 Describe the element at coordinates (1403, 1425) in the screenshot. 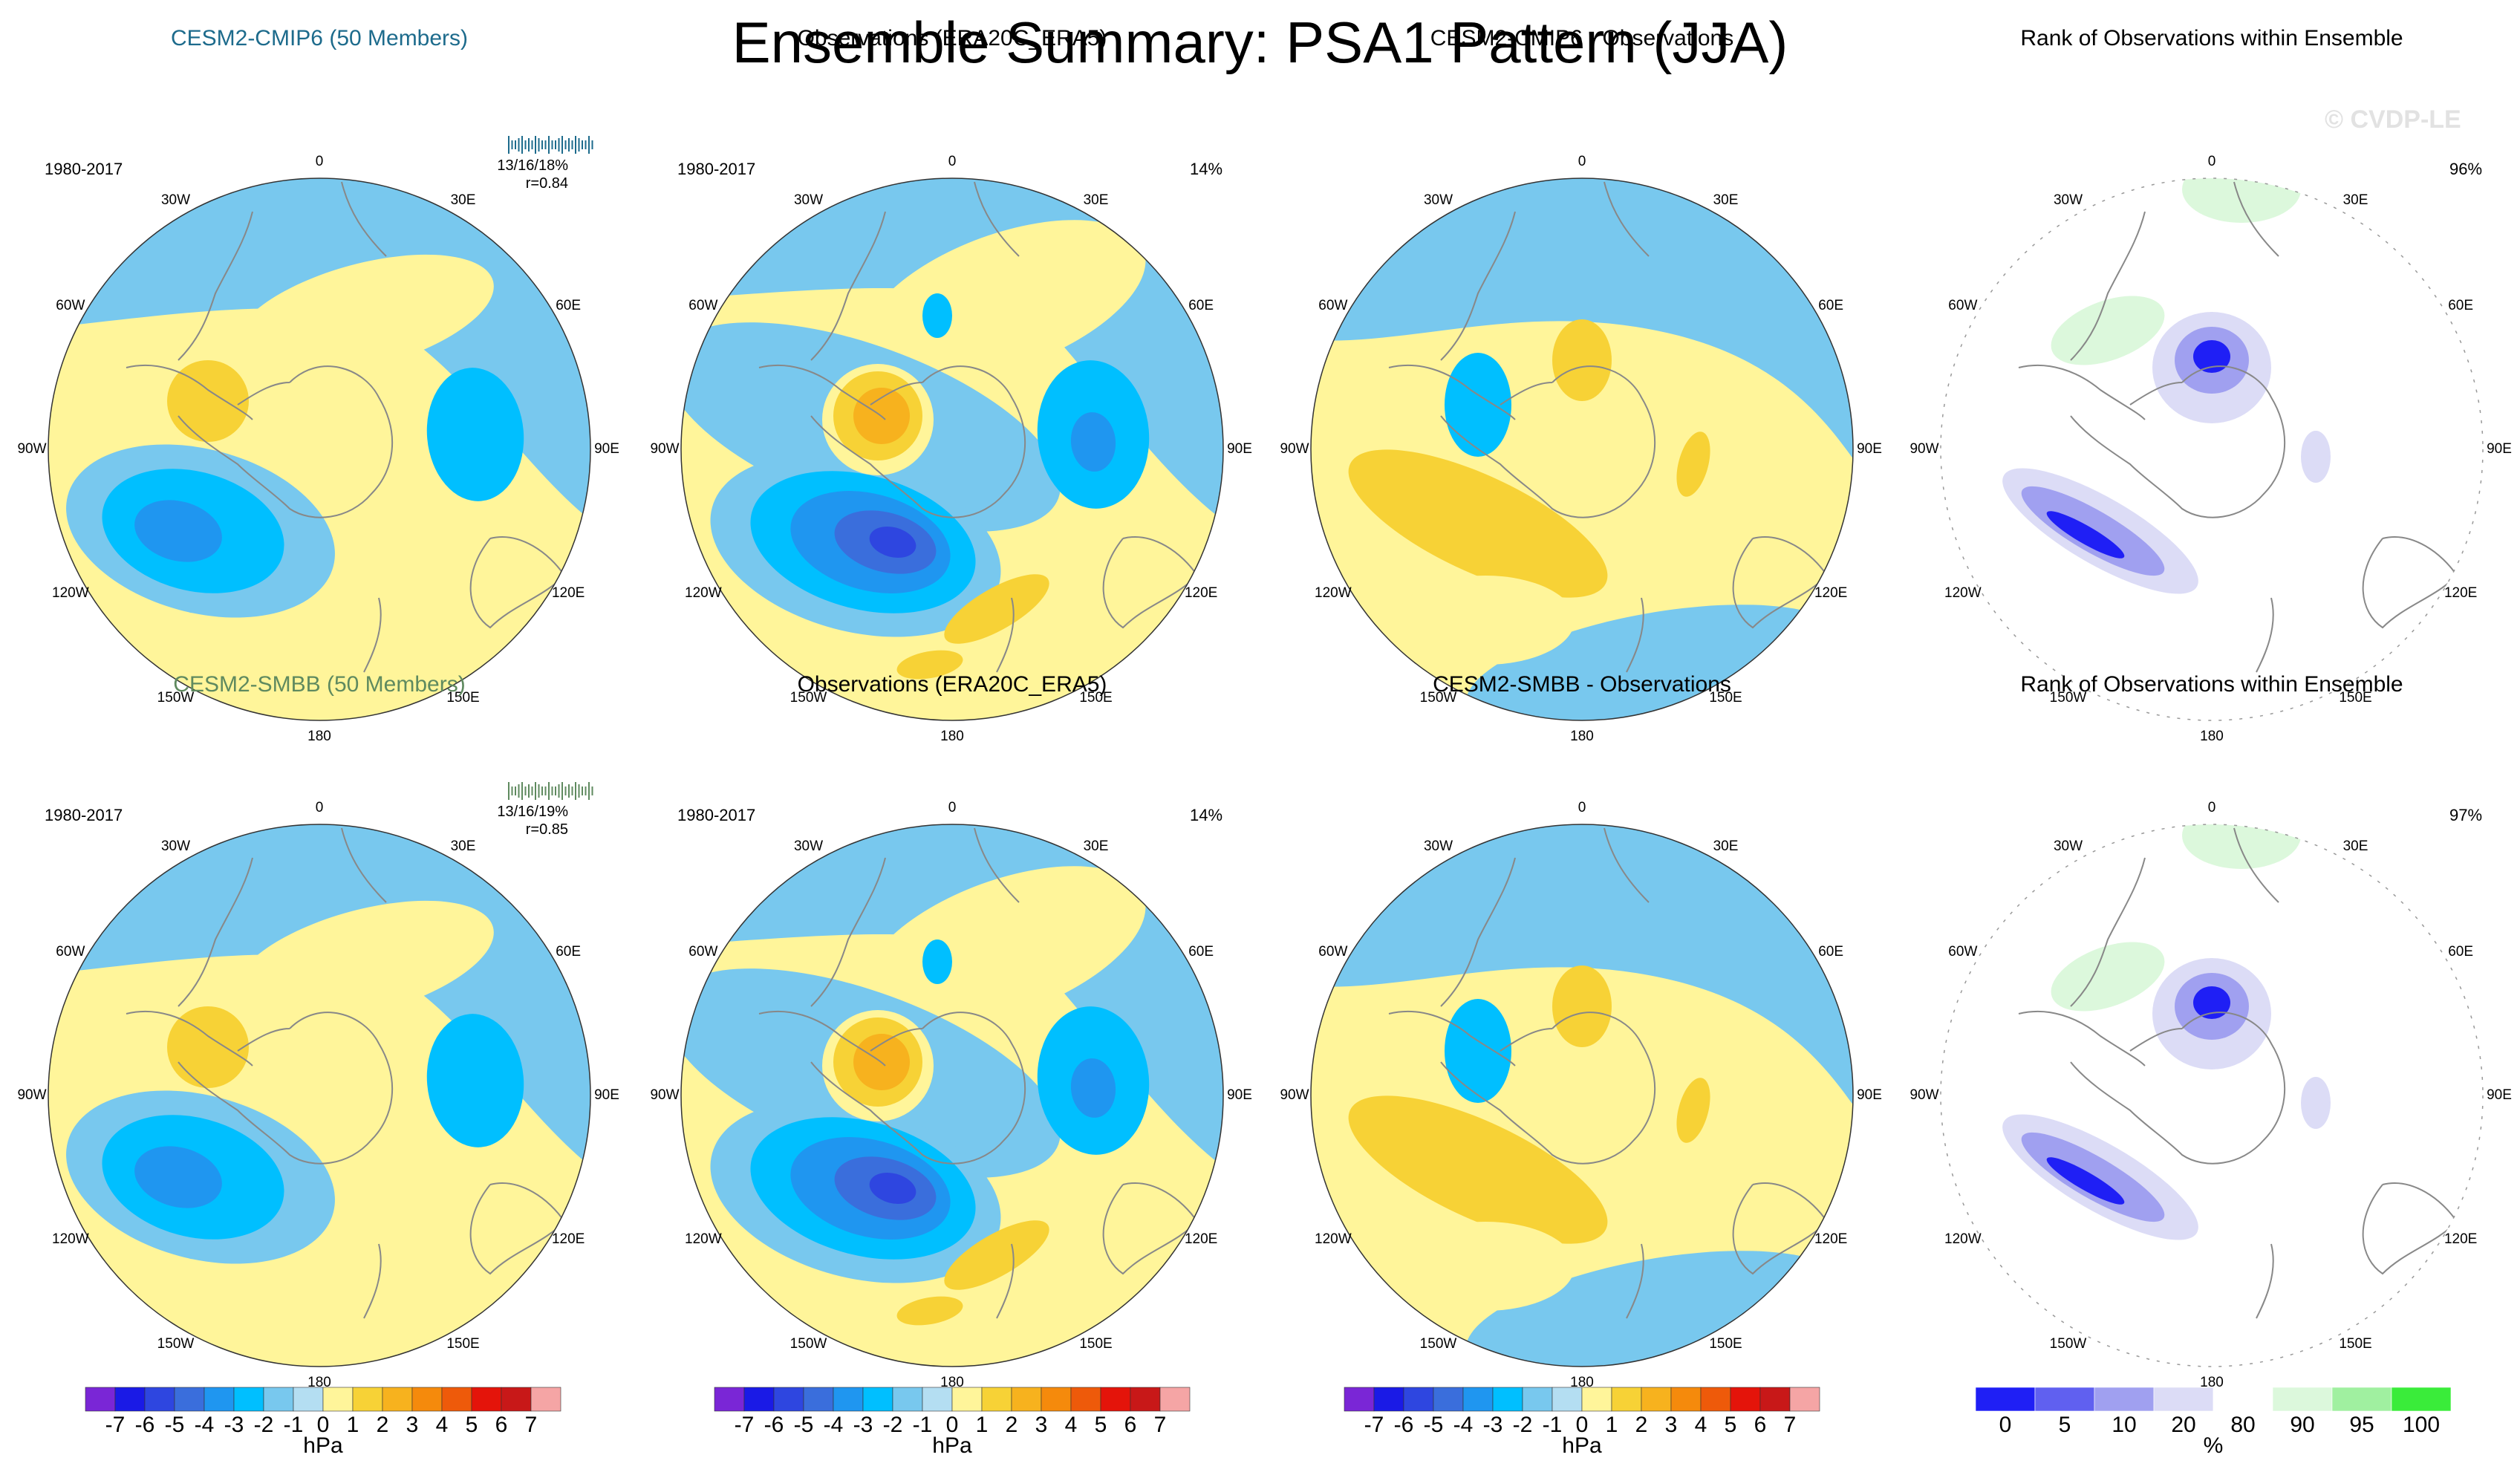

I see `hpa-colorbar-3-label-1: -6` at that location.